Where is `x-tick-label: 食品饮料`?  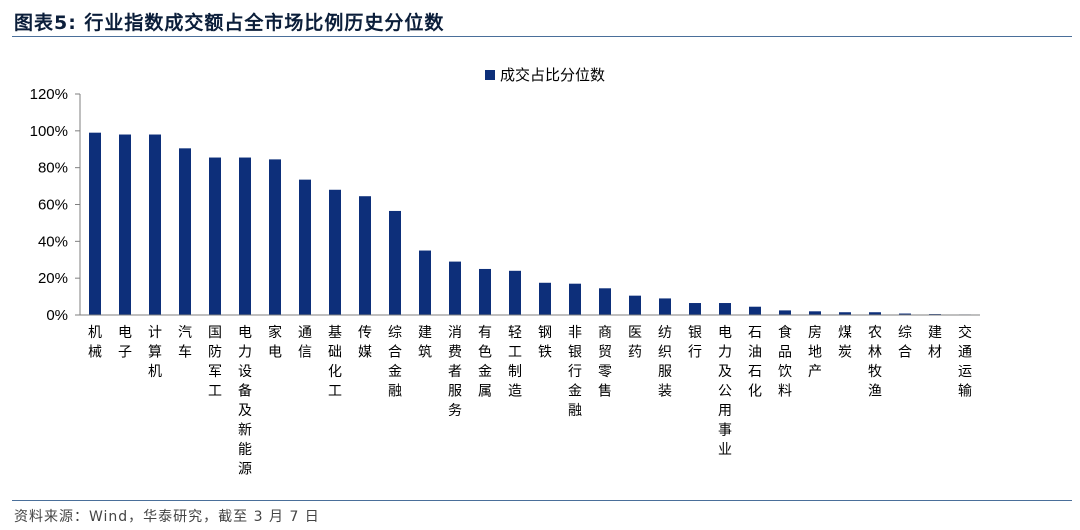
x-tick-label: 食品饮料 is located at coordinates (785, 362).